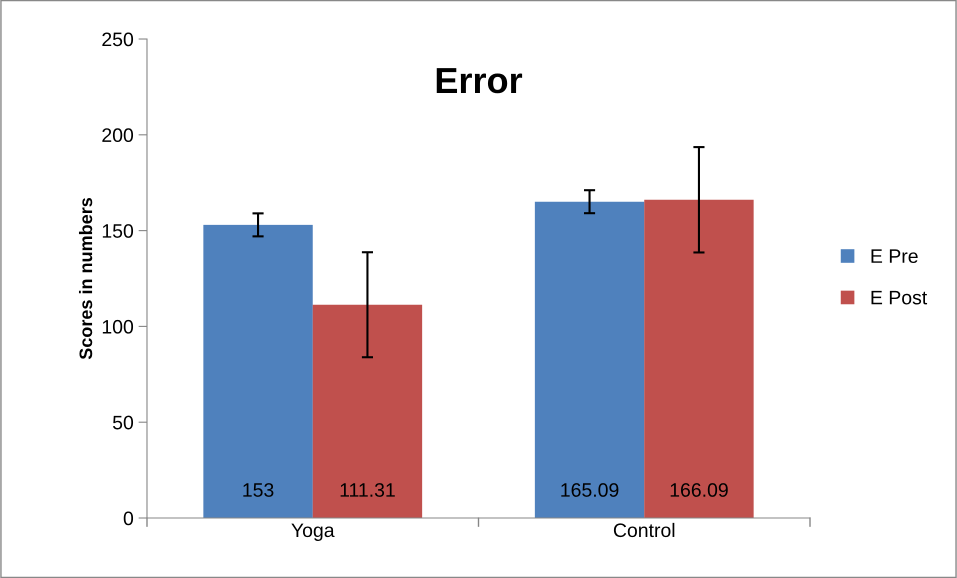  What do you see at coordinates (367, 490) in the screenshot?
I see `data-label: 111.31` at bounding box center [367, 490].